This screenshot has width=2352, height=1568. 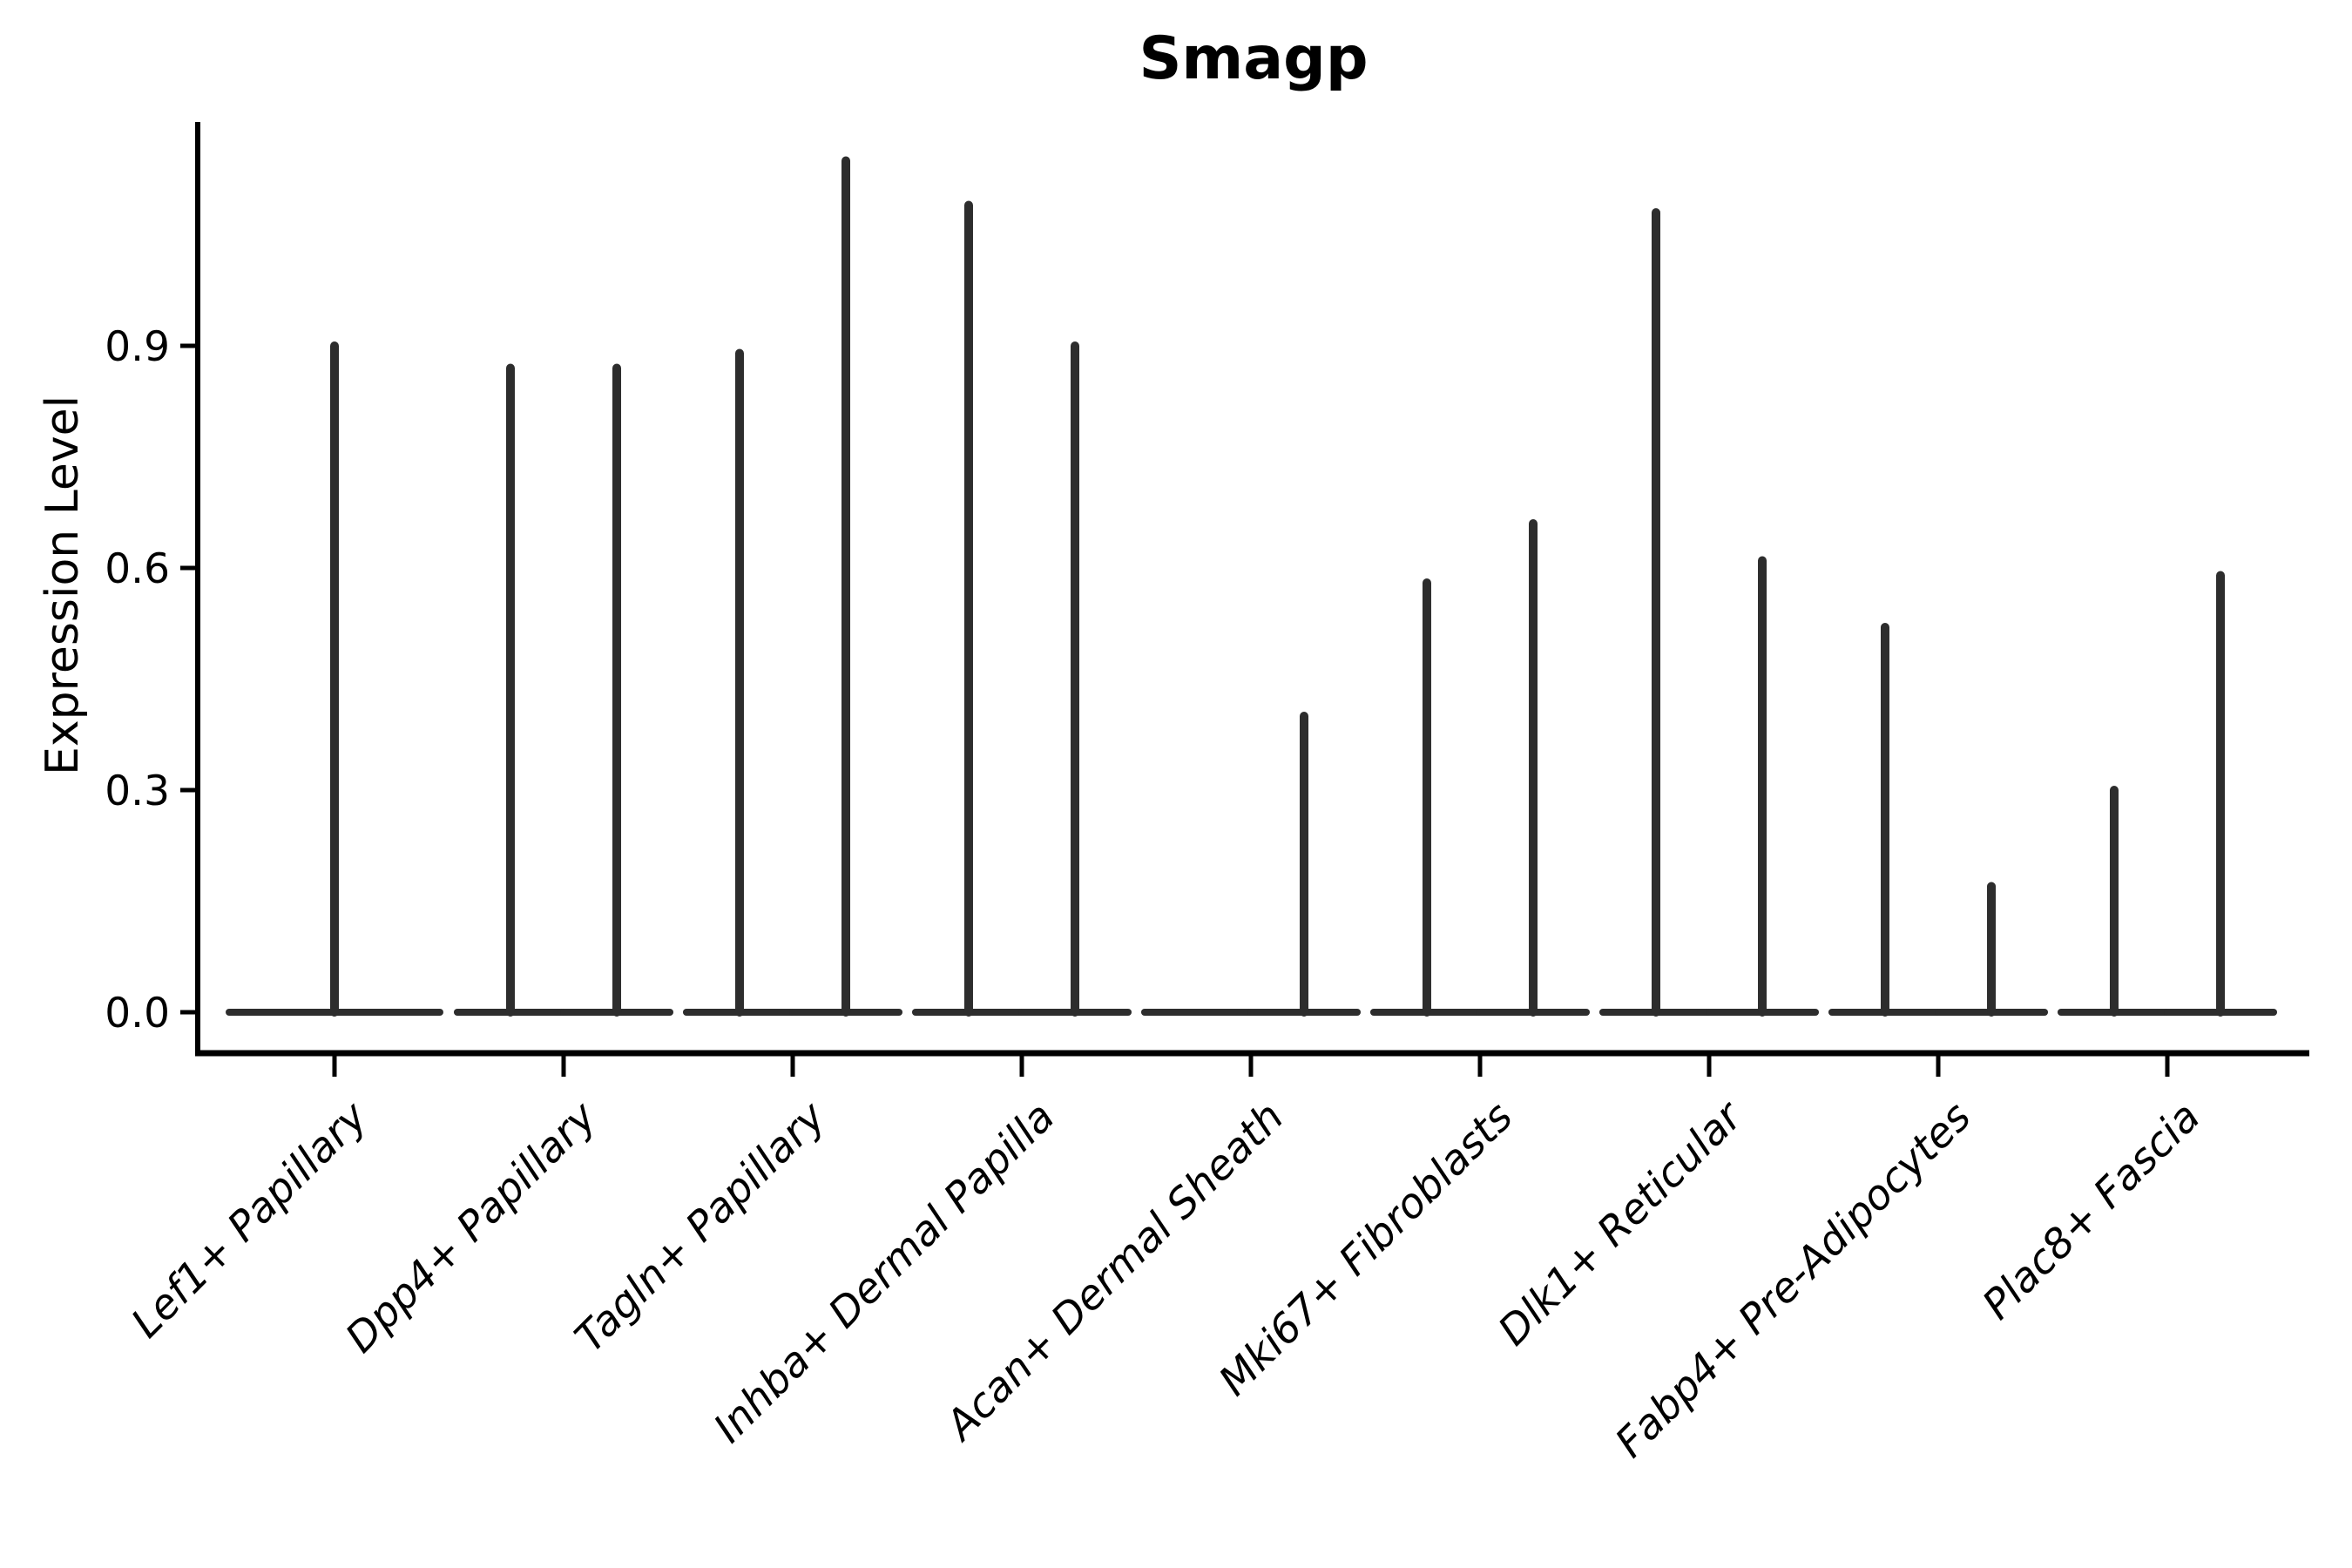 I want to click on x-tick-label: Dpp4+ Papillary, so click(x=471, y=1227).